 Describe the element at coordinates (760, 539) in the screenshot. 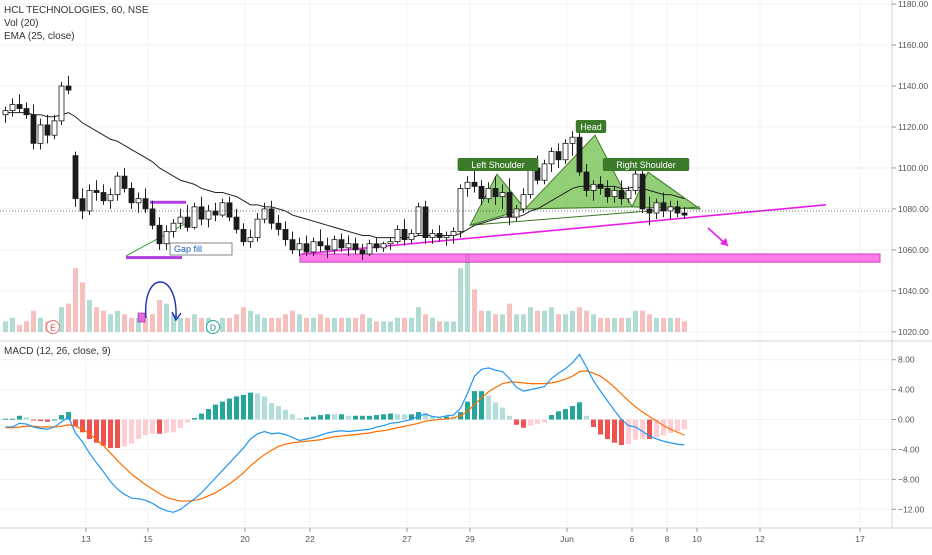

I see `time-tick-label: 12` at that location.